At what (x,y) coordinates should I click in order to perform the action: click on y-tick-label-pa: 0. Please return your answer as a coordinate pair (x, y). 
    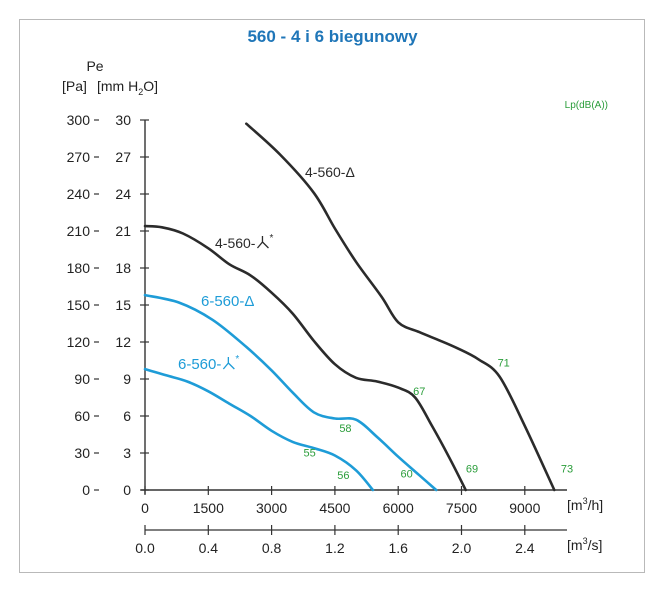
    Looking at the image, I should click on (86, 490).